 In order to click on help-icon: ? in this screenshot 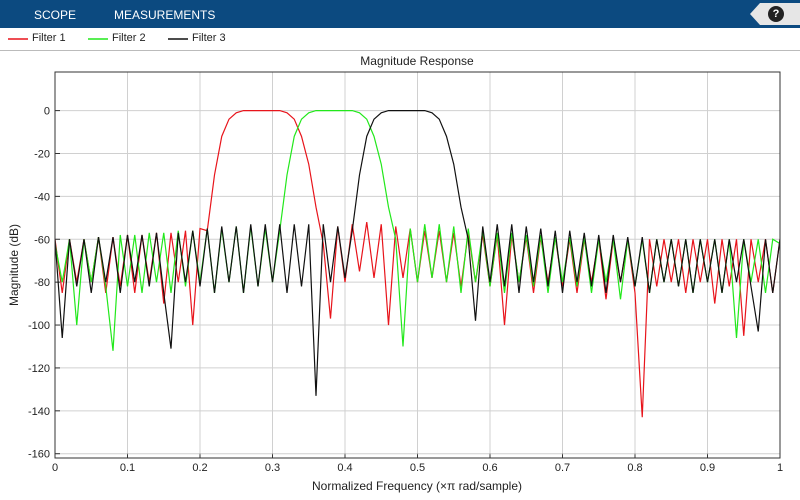, I will do `click(776, 14)`.